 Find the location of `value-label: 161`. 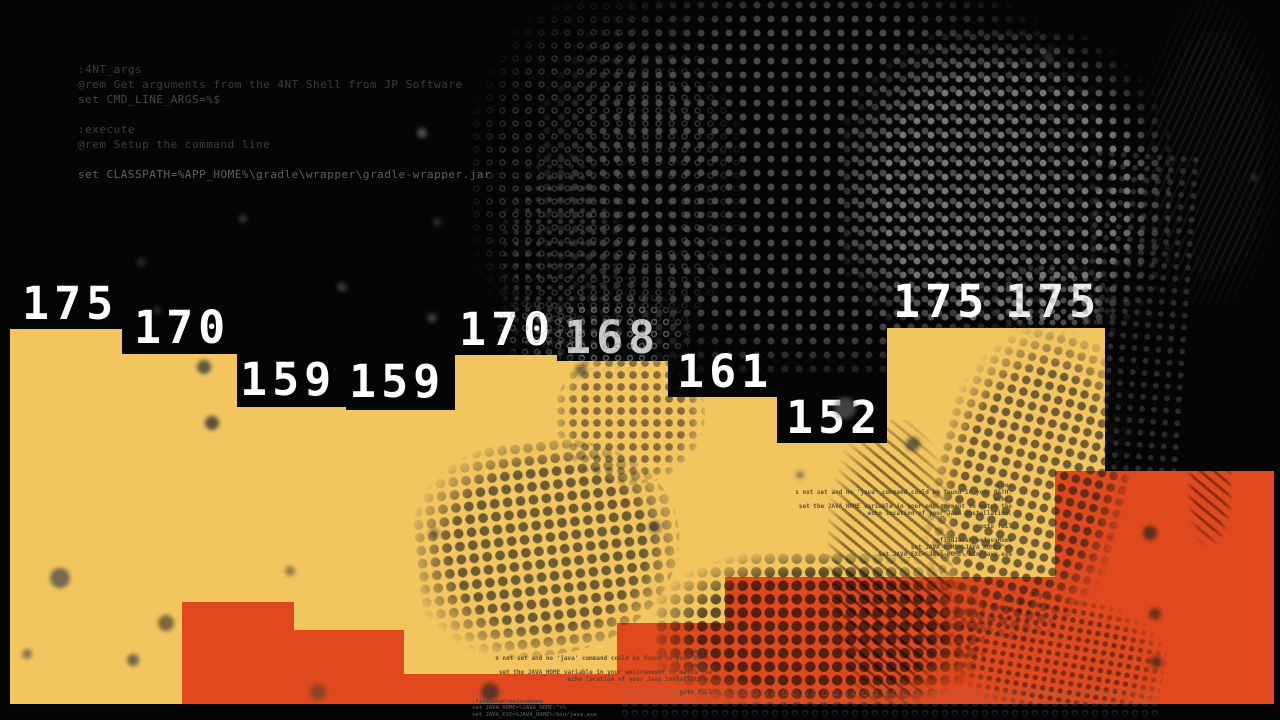

value-label: 161 is located at coordinates (725, 371).